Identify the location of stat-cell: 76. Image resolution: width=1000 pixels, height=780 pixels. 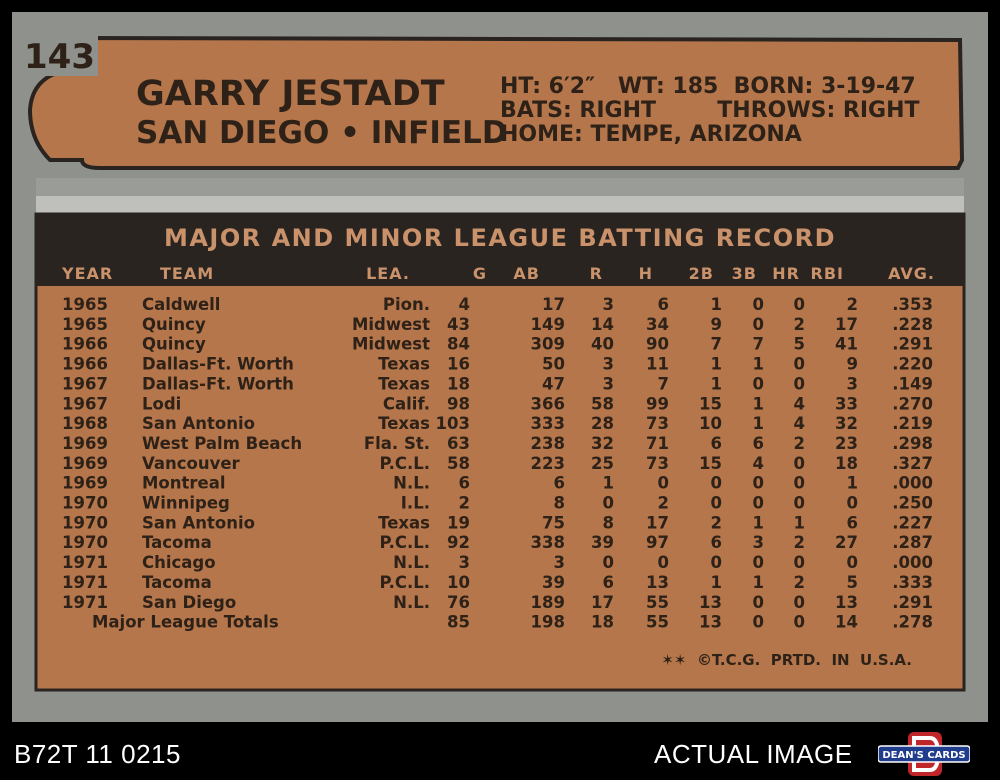
(458, 602).